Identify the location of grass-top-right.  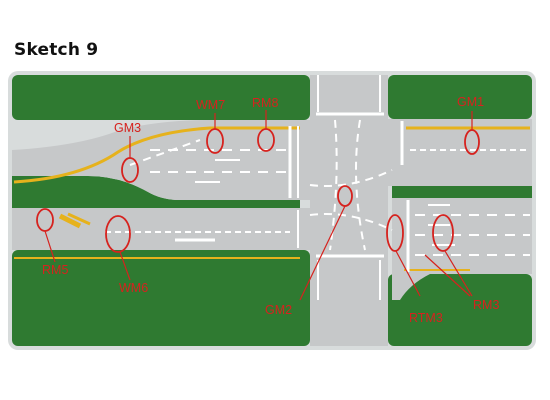
(460, 97).